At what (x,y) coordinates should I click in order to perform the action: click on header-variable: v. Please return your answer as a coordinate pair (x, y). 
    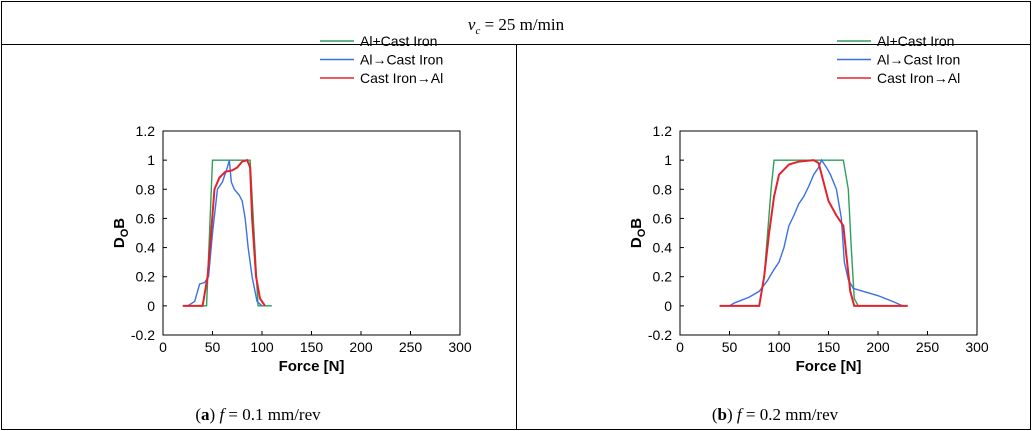
    Looking at the image, I should click on (472, 24).